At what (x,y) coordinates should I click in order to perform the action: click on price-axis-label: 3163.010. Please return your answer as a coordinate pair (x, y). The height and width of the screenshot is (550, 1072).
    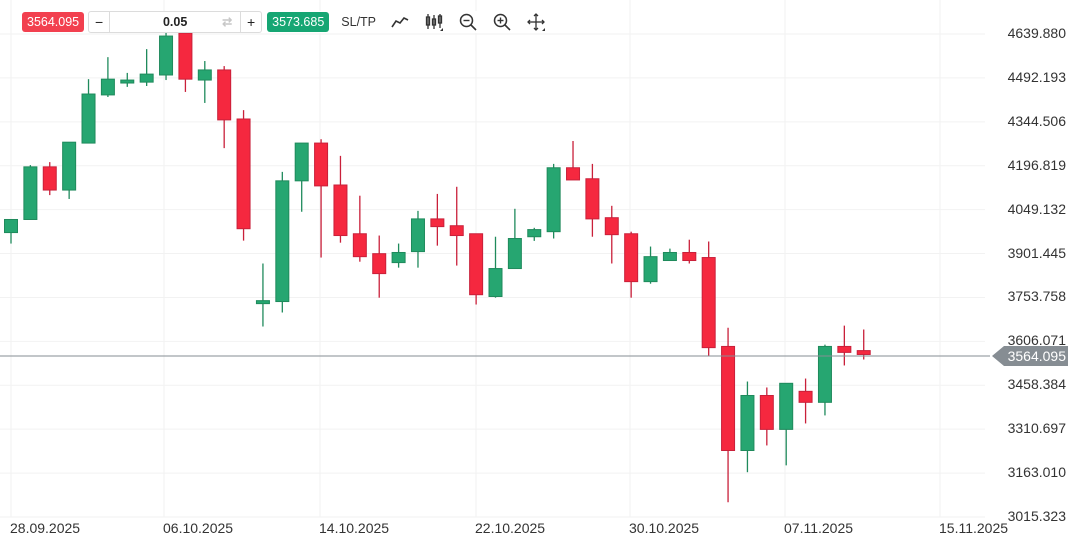
    Looking at the image, I should click on (1036, 472).